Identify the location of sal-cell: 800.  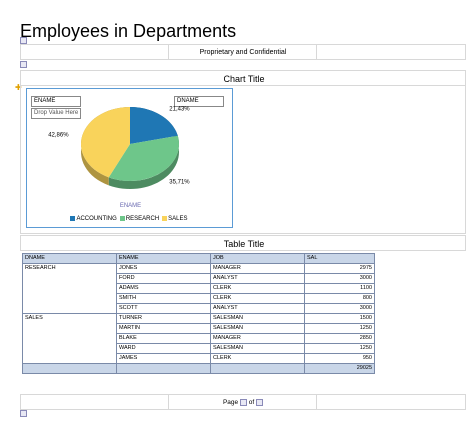
(339, 298).